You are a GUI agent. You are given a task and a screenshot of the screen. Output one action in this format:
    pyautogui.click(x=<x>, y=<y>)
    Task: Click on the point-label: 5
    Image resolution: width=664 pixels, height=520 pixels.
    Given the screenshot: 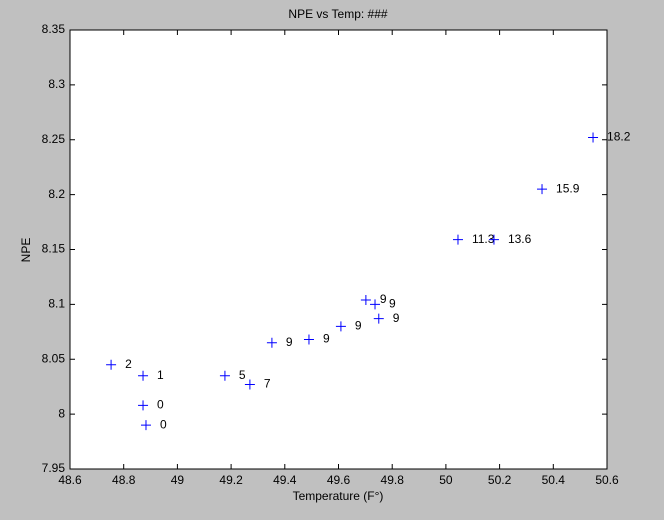 What is the action you would take?
    pyautogui.click(x=242, y=375)
    